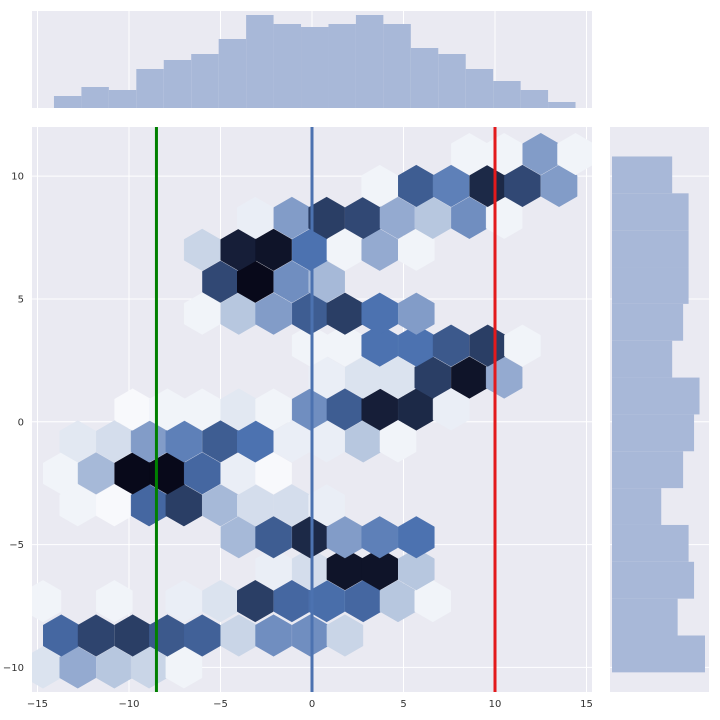 The width and height of the screenshot is (720, 720). Describe the element at coordinates (586, 704) in the screenshot. I see `x-tick-label: 15` at that location.